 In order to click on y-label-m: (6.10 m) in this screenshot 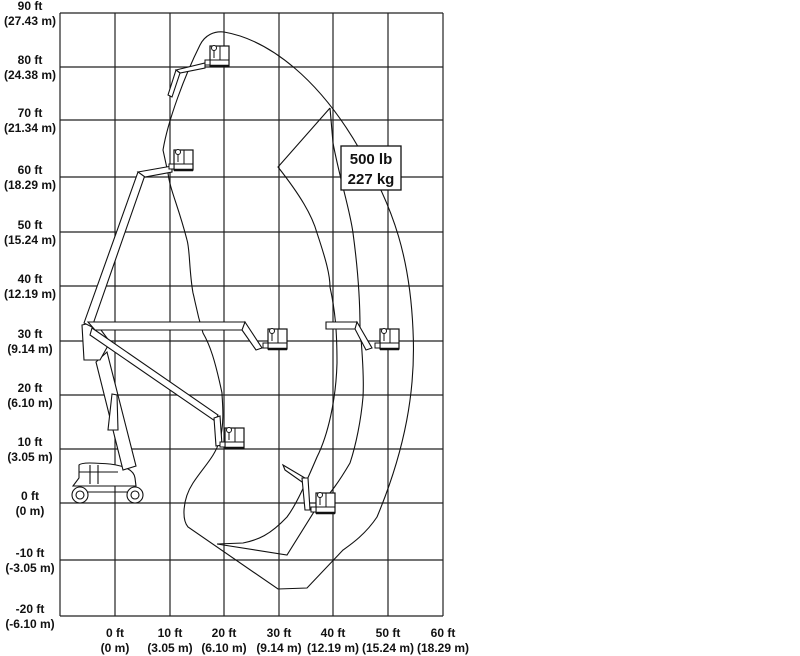, I will do `click(29, 403)`.